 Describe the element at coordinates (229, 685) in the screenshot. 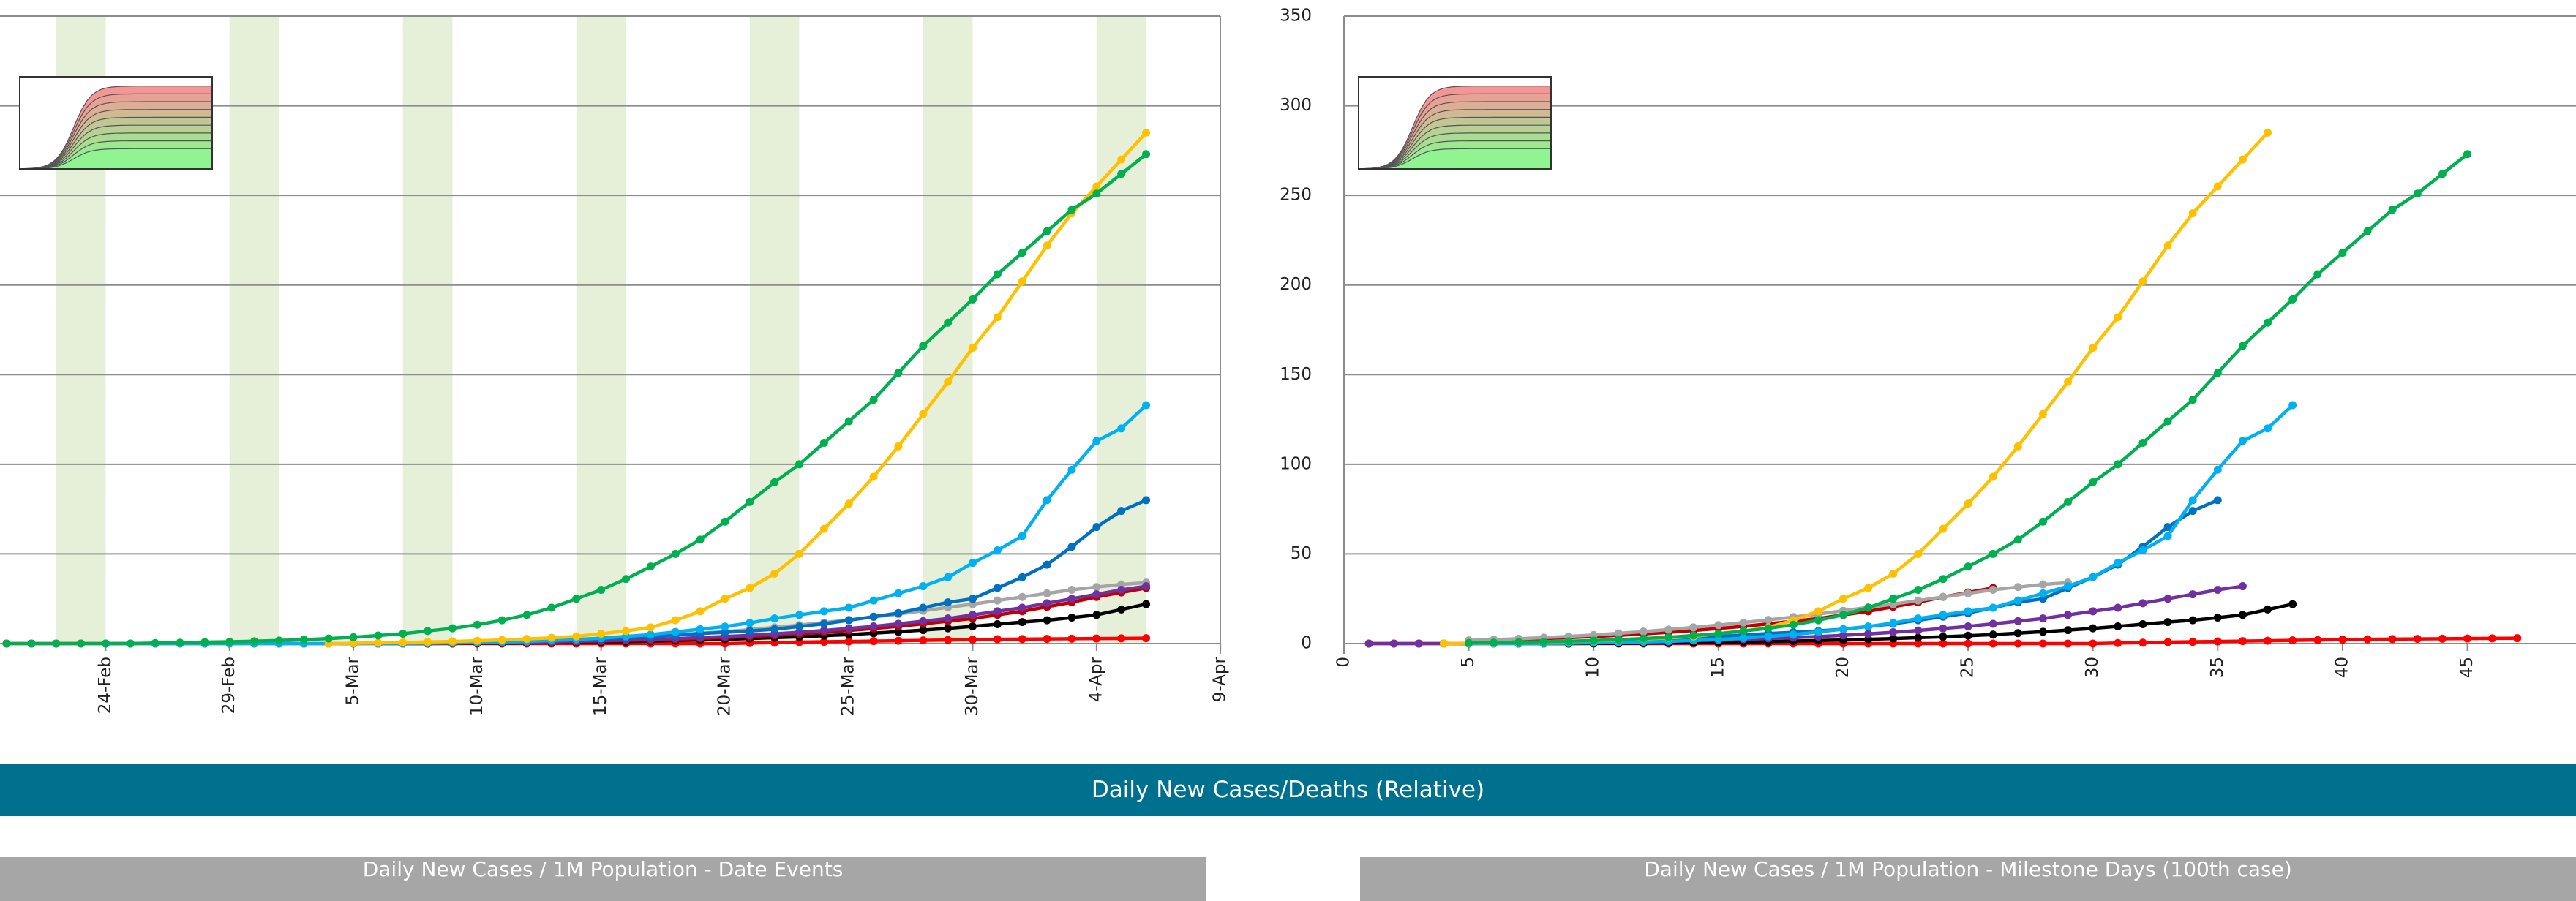

I see `x-tick-label: 29-Feb` at that location.